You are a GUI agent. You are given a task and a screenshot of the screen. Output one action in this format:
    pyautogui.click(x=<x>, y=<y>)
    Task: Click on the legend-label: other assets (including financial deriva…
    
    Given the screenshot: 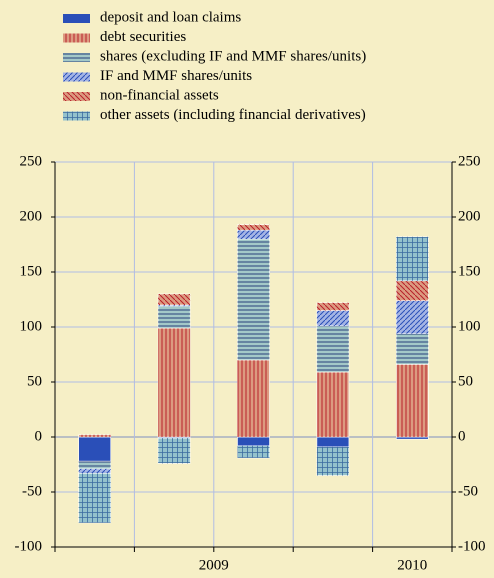 What is the action you would take?
    pyautogui.click(x=233, y=115)
    